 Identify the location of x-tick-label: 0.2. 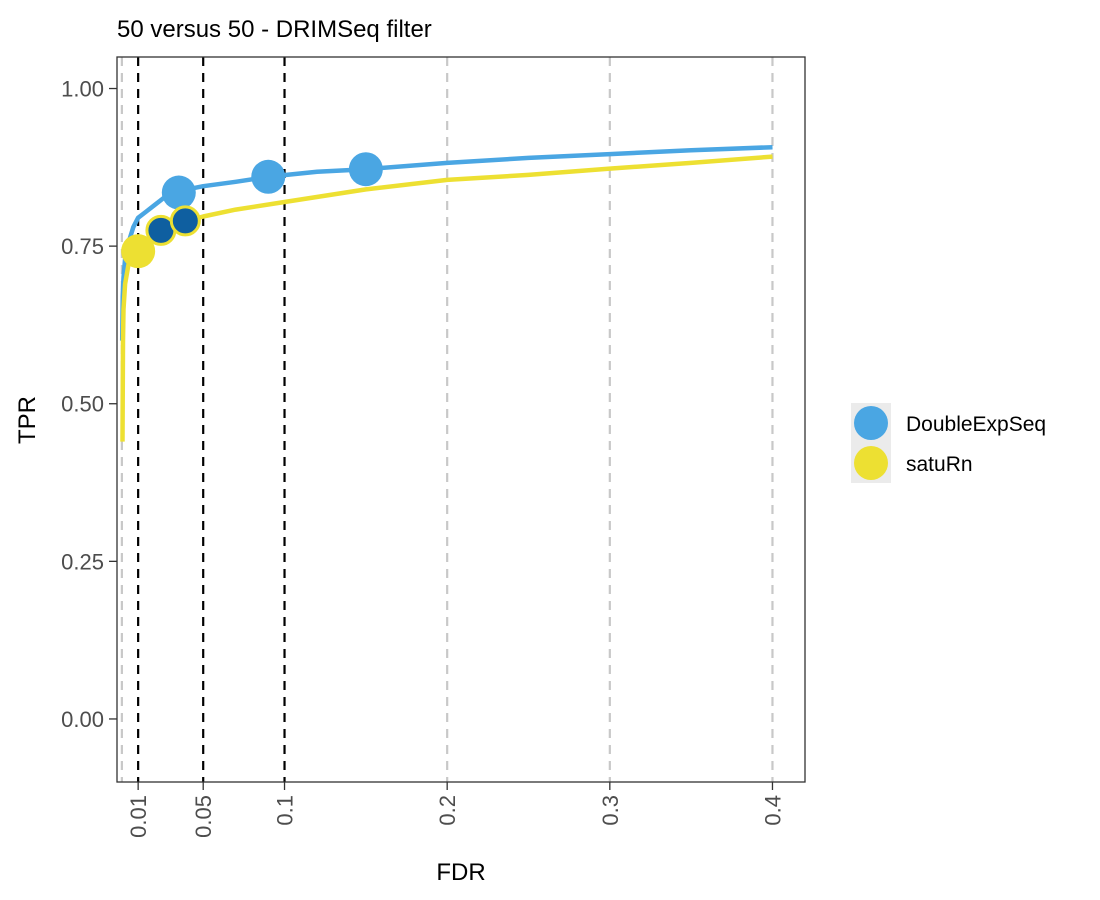
(447, 810).